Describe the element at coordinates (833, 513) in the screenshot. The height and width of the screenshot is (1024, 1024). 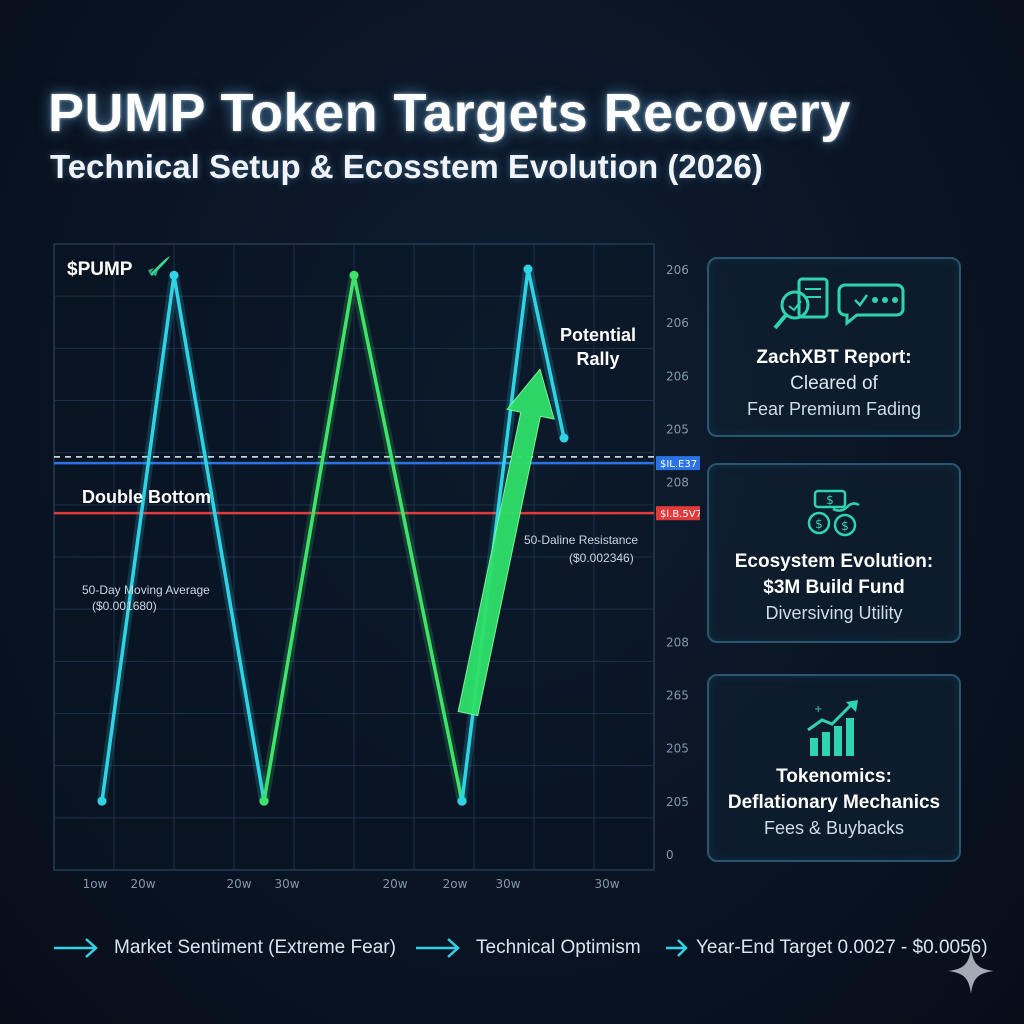
I see `coins-icon: $ $ $` at that location.